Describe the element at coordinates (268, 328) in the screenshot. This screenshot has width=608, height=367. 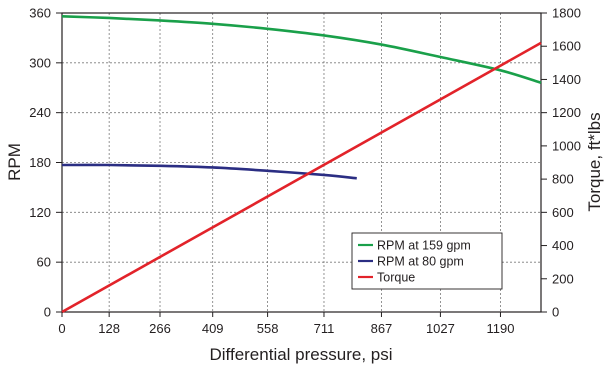
I see `x-tick-label: 558` at that location.